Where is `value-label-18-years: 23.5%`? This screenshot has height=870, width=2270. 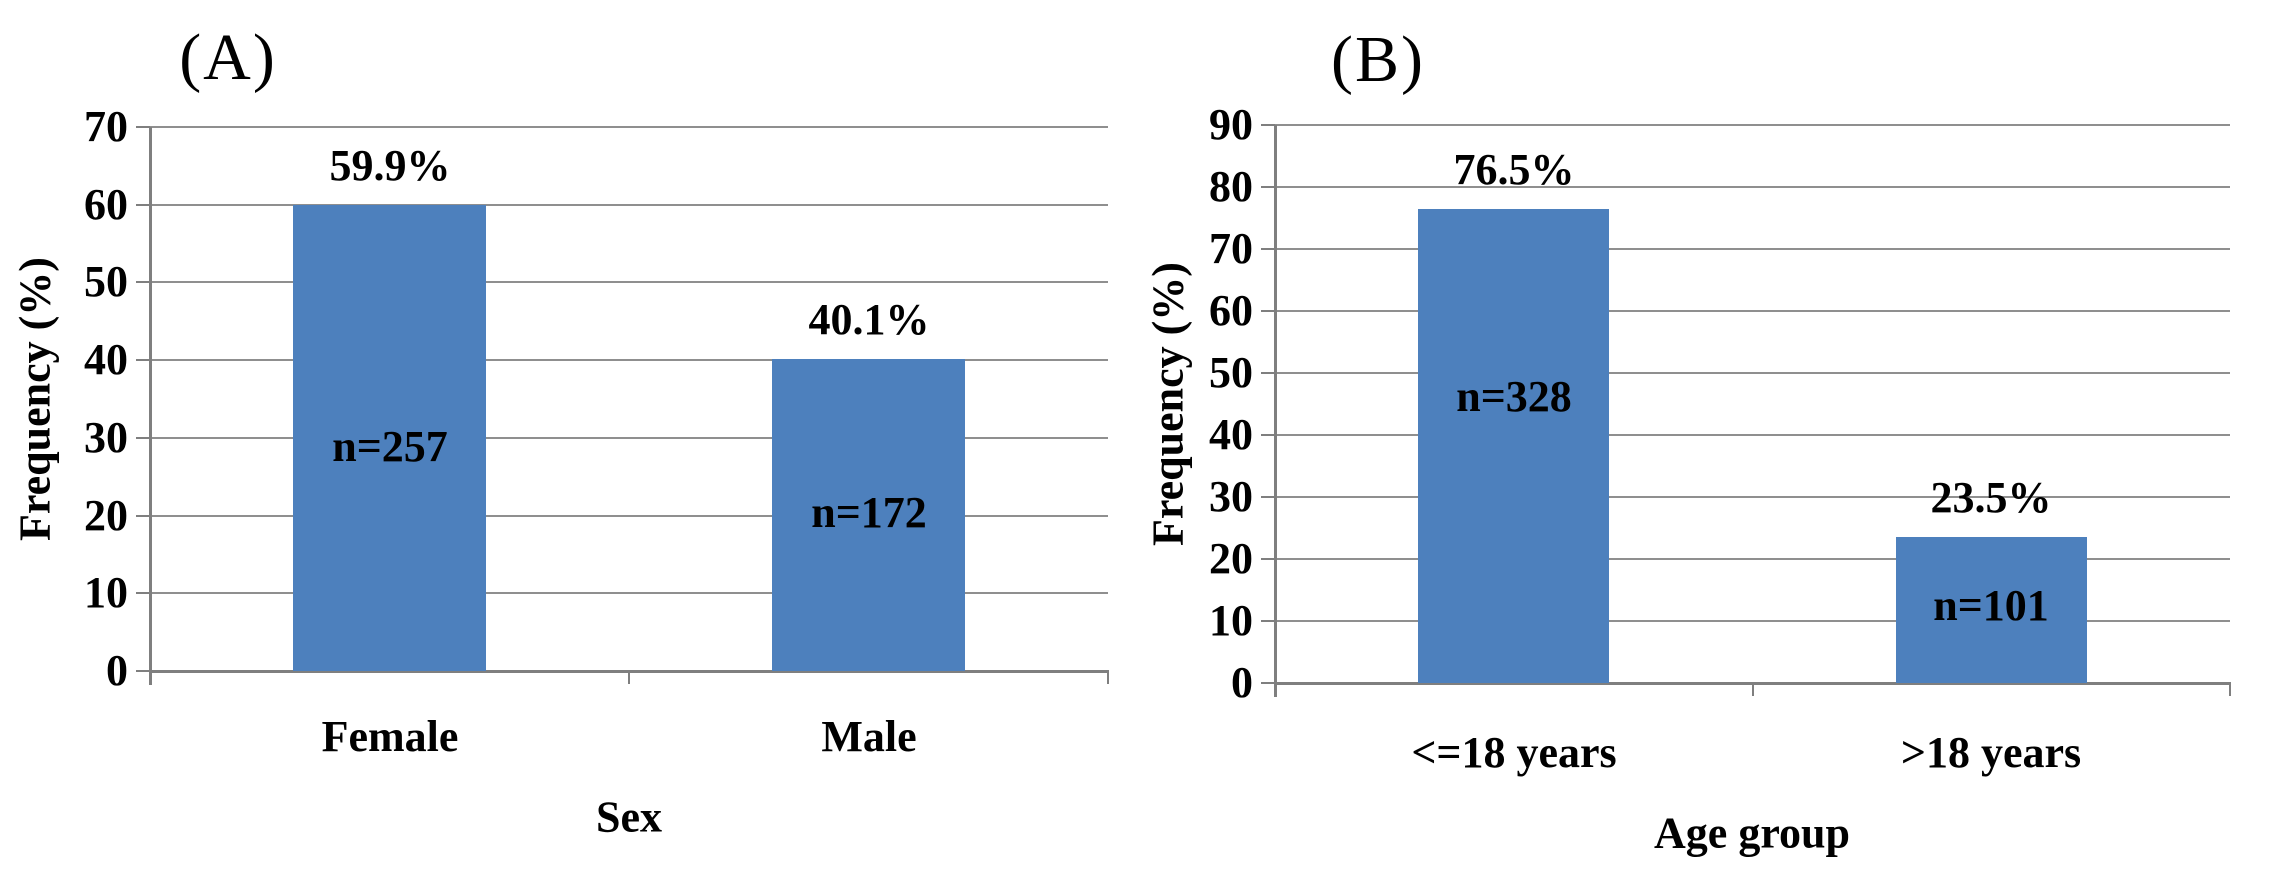
value-label-18-years: 23.5% is located at coordinates (1991, 497).